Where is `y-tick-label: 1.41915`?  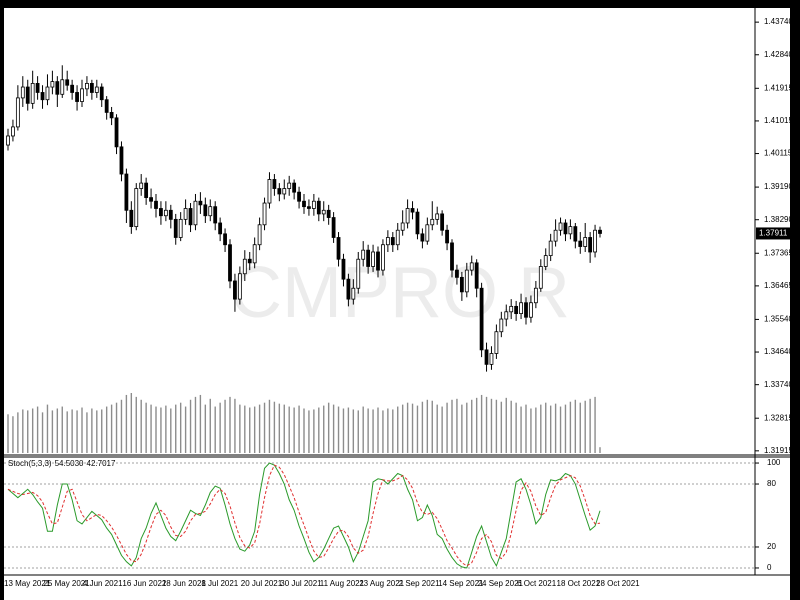
y-tick-label: 1.41915 is located at coordinates (778, 87).